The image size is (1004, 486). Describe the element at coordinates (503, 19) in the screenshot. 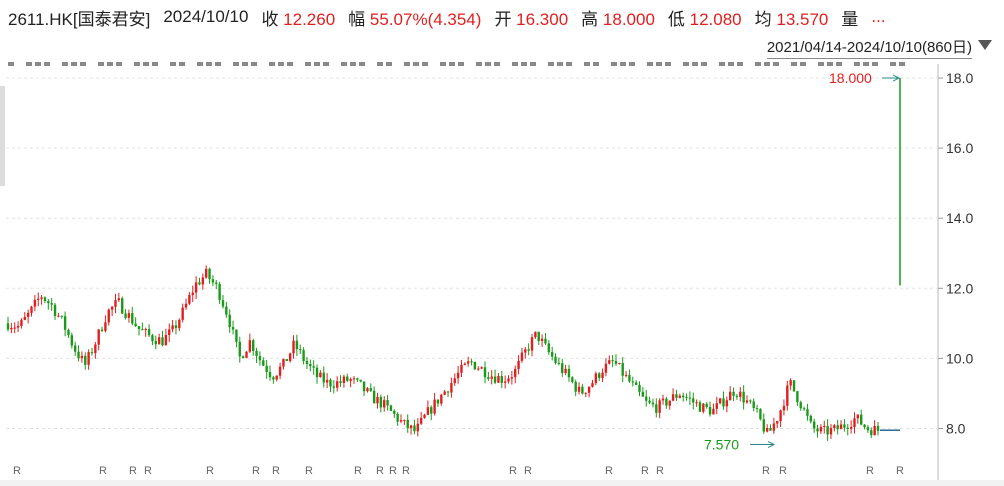

I see `open-label: 开` at that location.